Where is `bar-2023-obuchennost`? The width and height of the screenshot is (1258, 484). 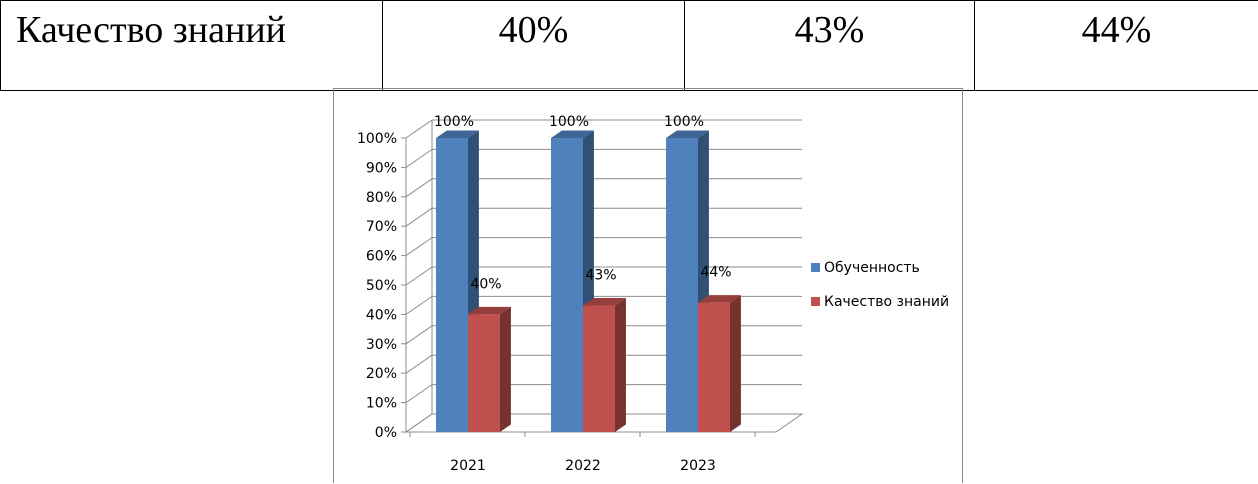 bar-2023-obuchennost is located at coordinates (682, 285).